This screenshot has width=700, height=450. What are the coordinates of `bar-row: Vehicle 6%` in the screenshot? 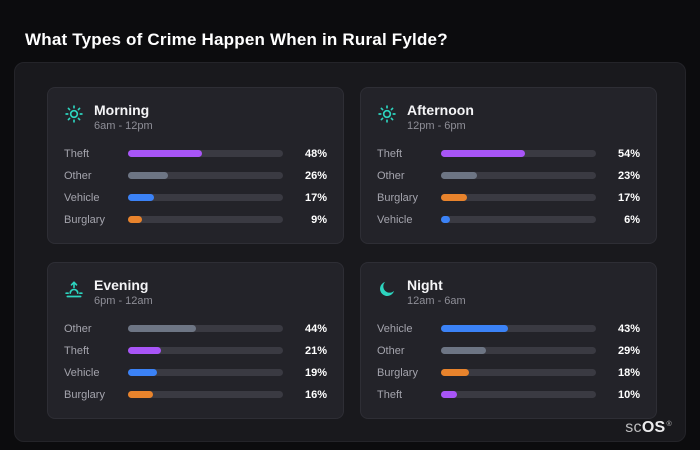 It's located at (508, 219).